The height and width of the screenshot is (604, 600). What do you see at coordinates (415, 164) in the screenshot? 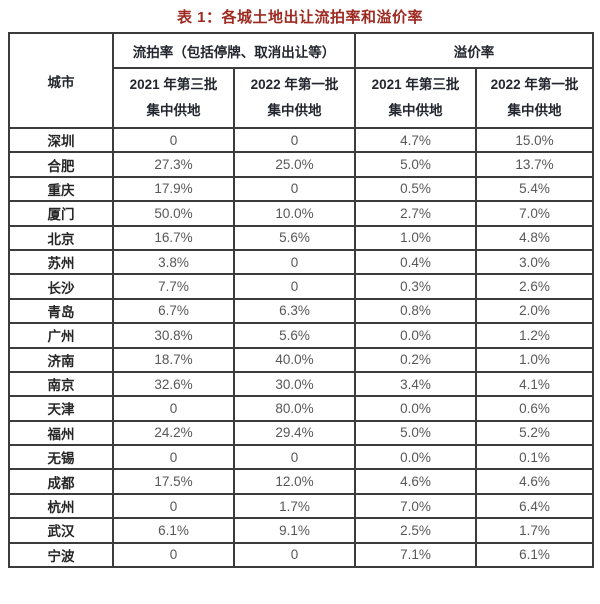
I see `value-cell: 5.0%` at bounding box center [415, 164].